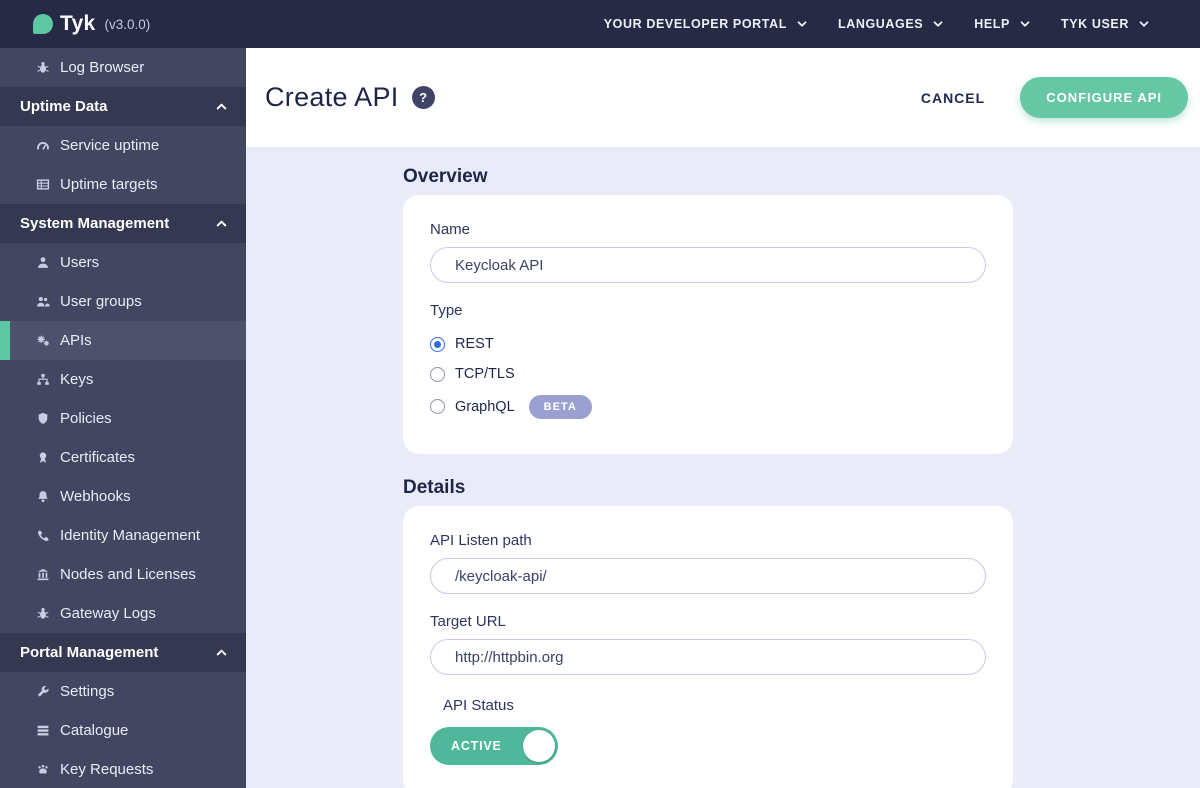  What do you see at coordinates (95, 223) in the screenshot?
I see `sidebar-section-label: System Management` at bounding box center [95, 223].